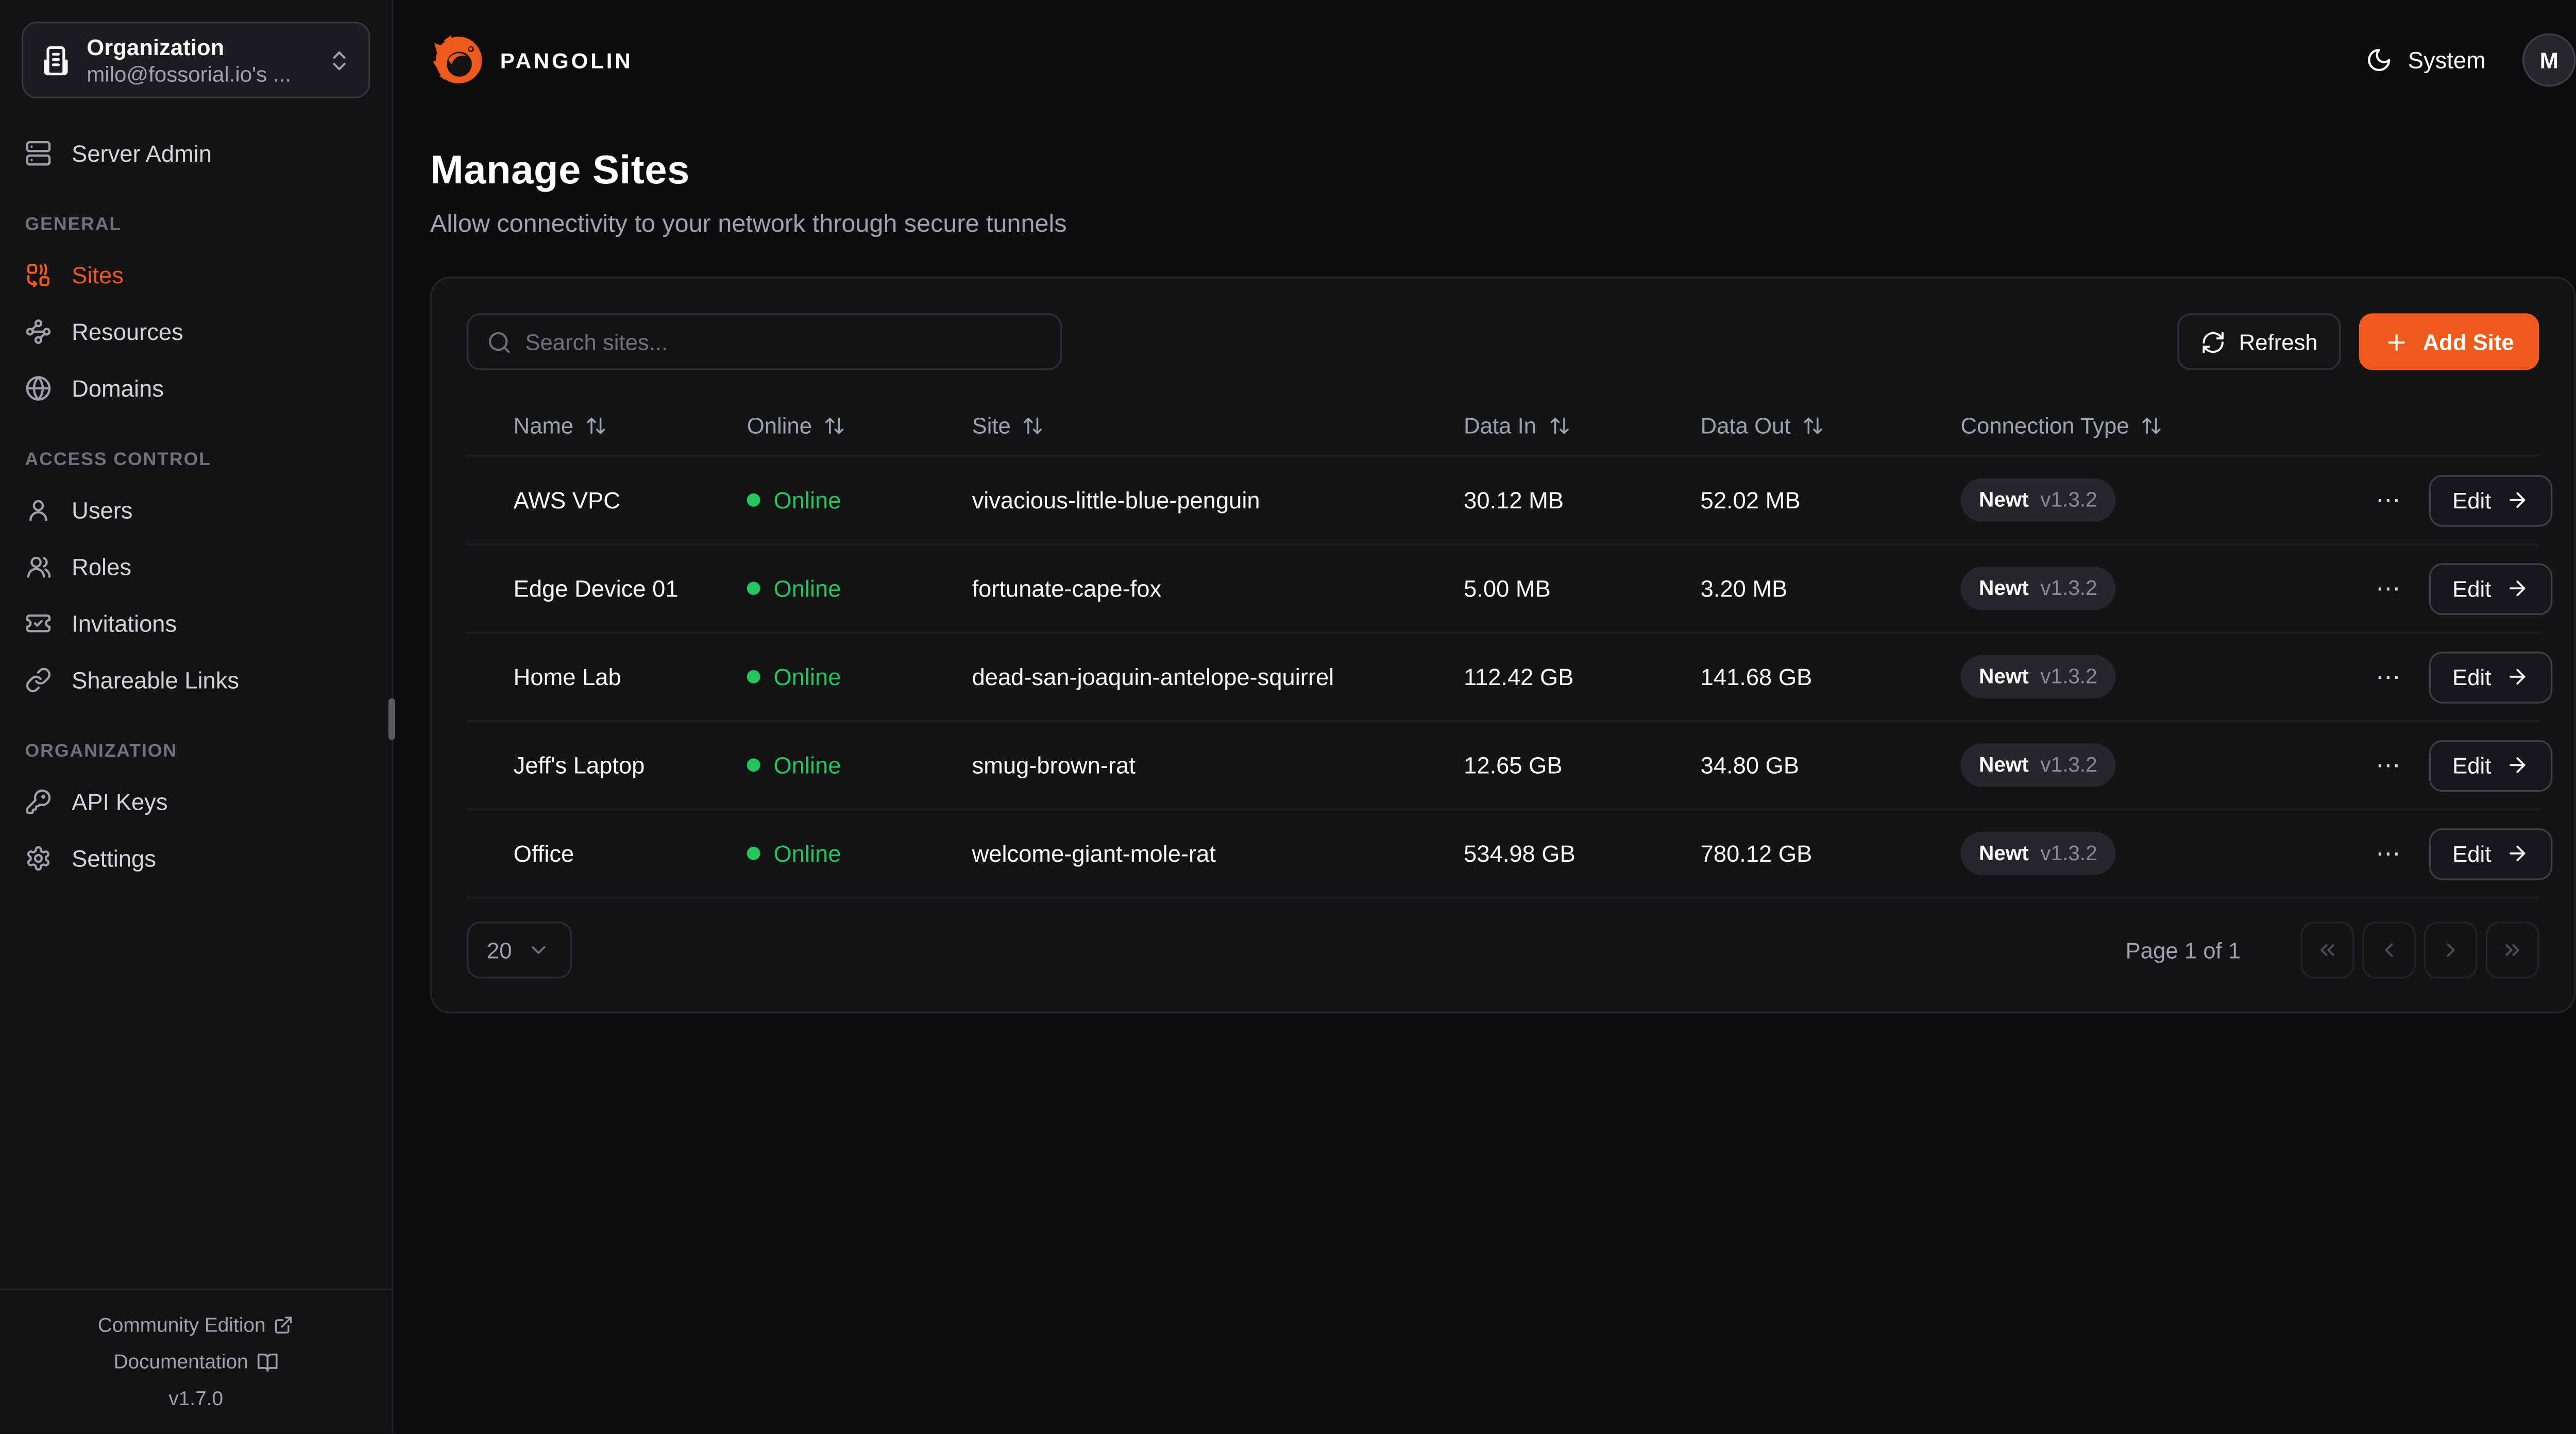  I want to click on column-header-data-in: Data In, so click(1582, 425).